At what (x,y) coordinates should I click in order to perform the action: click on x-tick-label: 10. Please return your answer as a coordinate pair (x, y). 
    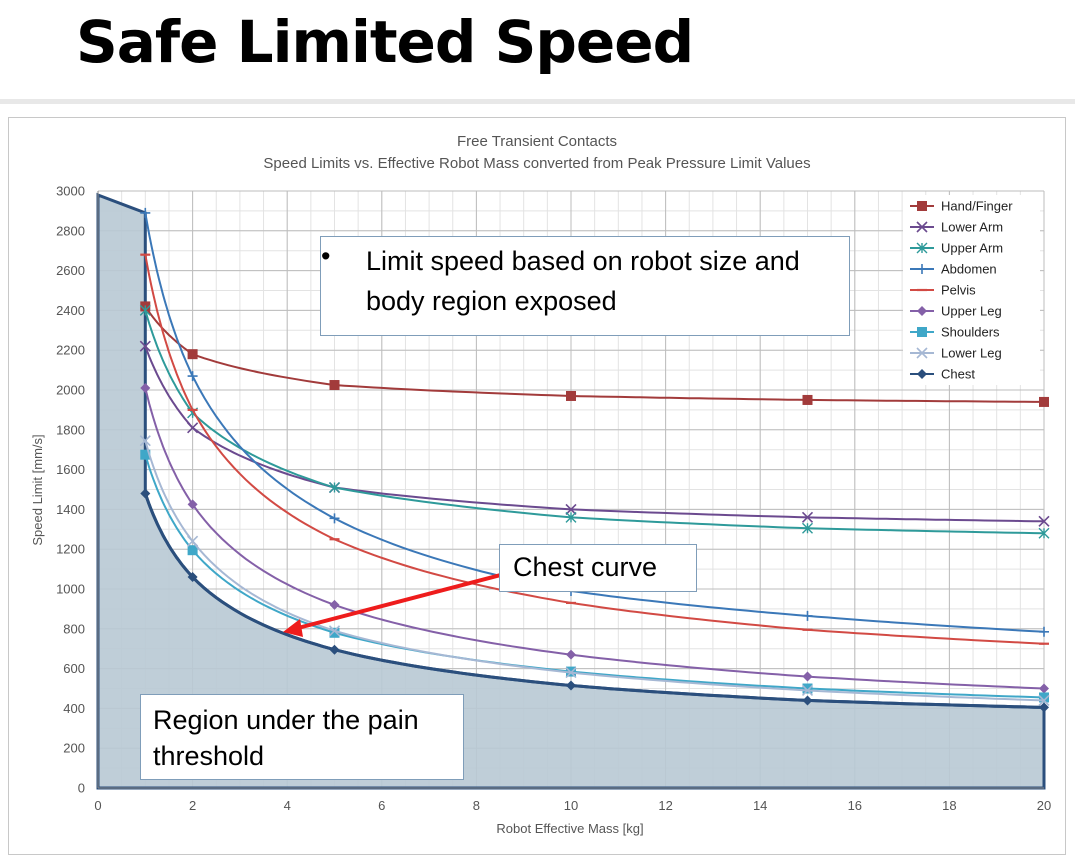
    Looking at the image, I should click on (571, 805).